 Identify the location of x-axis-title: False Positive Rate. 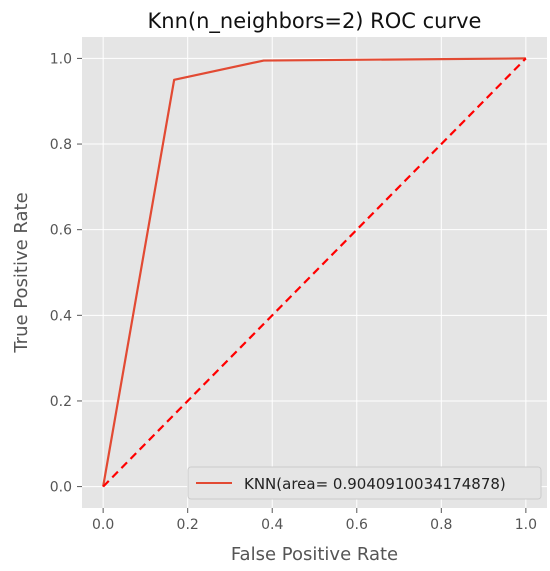
(314, 554).